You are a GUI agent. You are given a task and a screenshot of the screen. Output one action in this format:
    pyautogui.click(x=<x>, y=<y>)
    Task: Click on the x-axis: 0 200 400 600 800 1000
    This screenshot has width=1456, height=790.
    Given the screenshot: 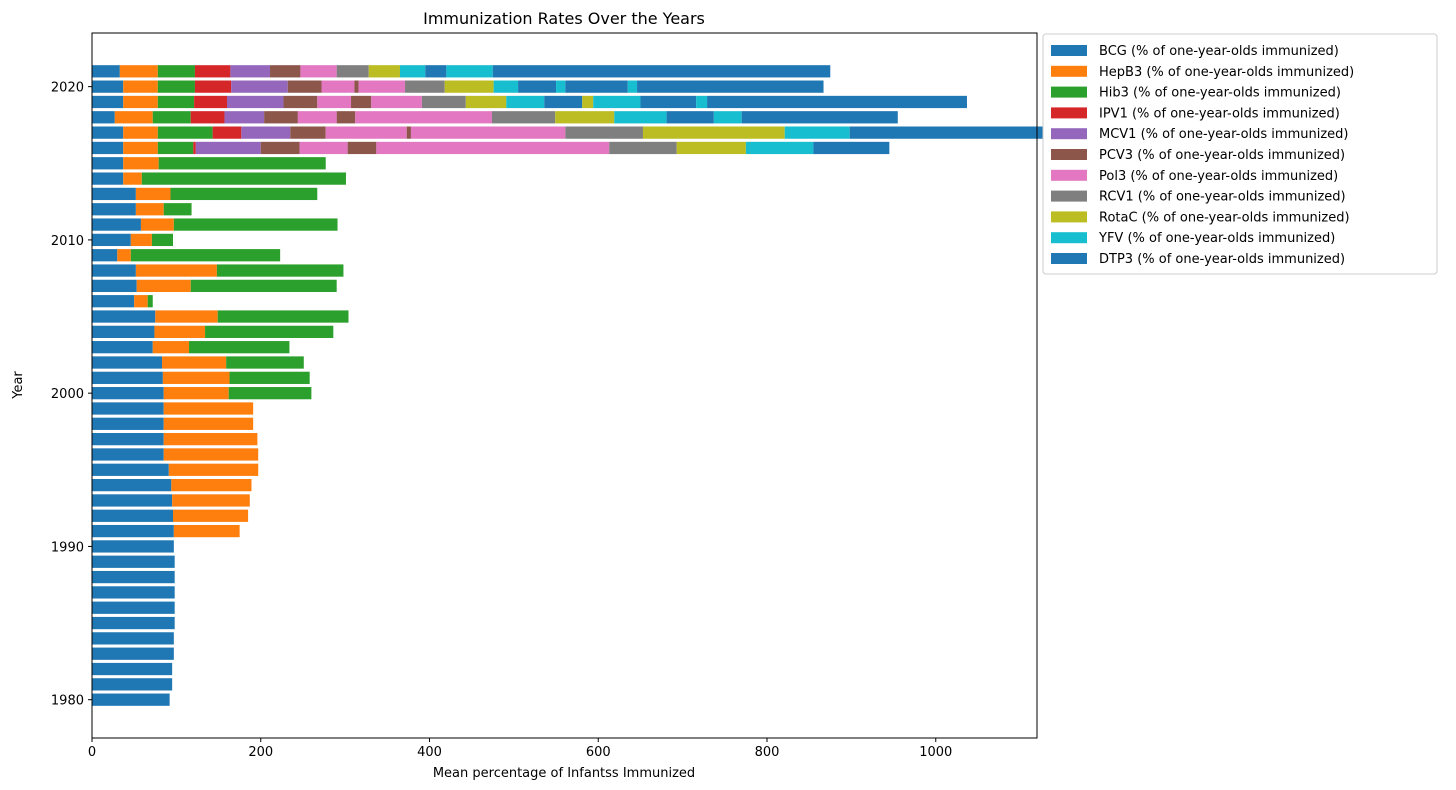 What is the action you would take?
    pyautogui.click(x=520, y=749)
    